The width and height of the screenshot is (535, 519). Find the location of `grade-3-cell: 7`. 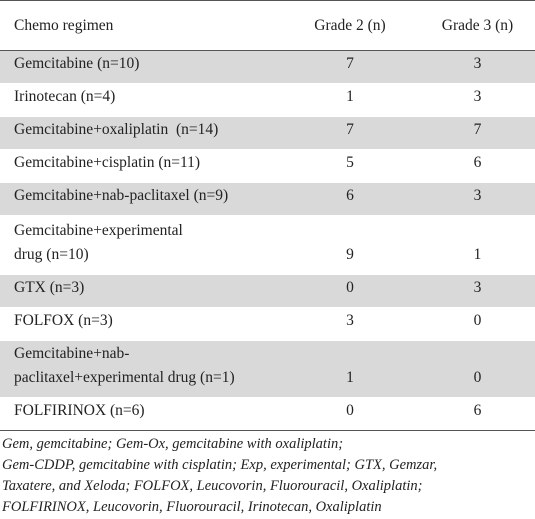

grade-3-cell: 7 is located at coordinates (477, 129).